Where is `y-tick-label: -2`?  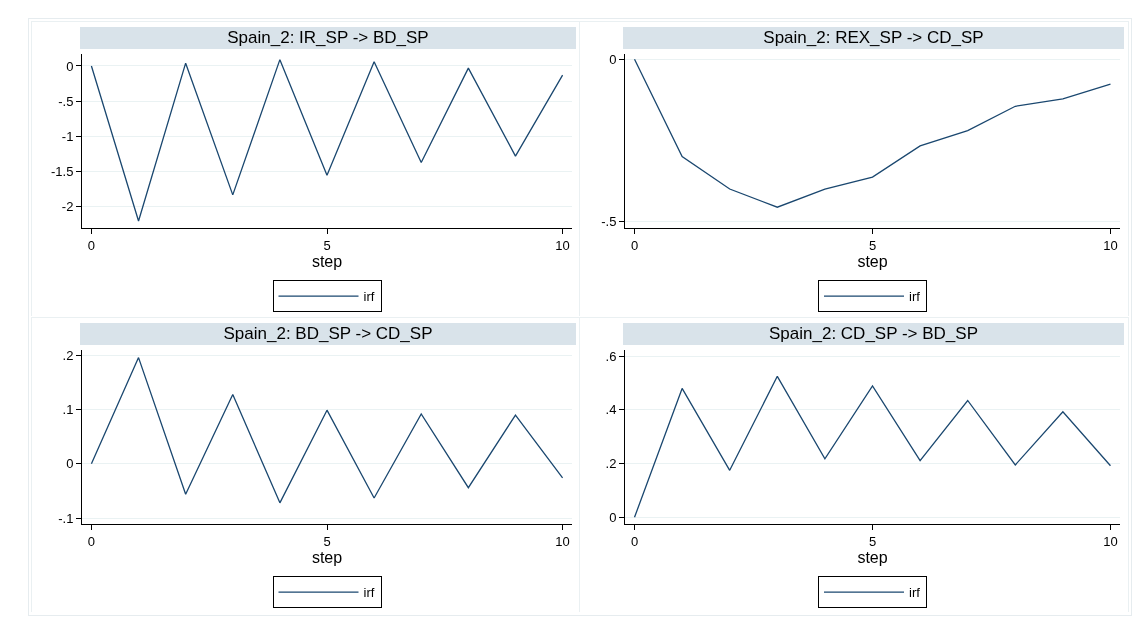 y-tick-label: -2 is located at coordinates (67, 207).